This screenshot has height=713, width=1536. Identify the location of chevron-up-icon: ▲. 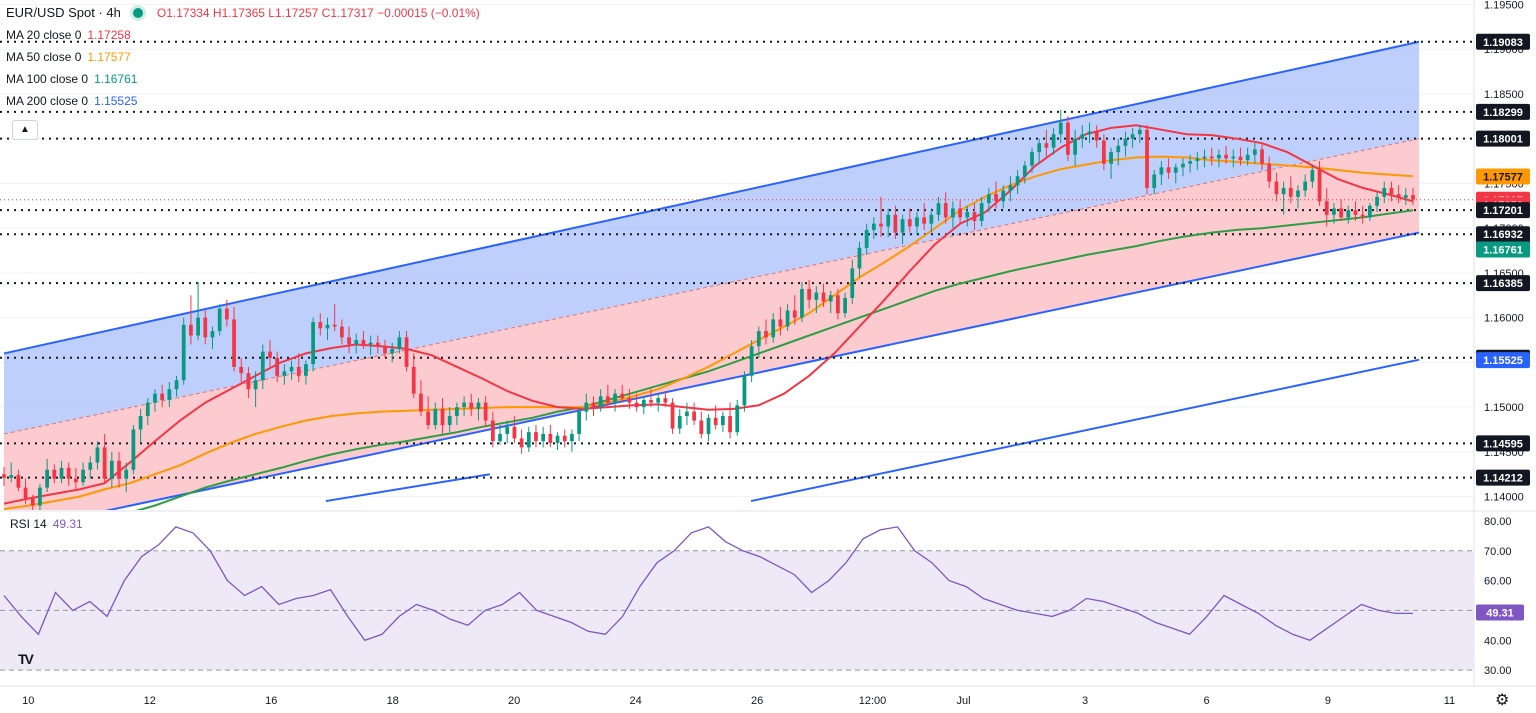
(25, 129).